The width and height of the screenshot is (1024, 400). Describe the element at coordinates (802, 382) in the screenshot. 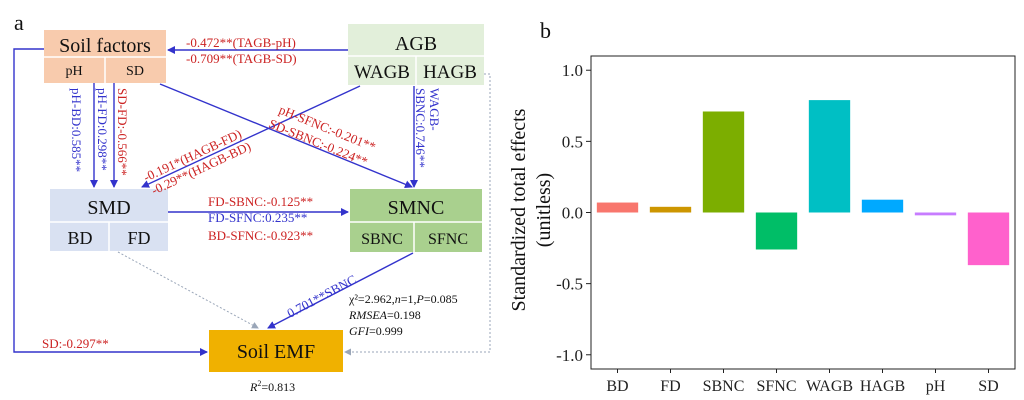

I see `x-axis: BD FD SBNC SFNC WAGB HAGB pH SD` at that location.